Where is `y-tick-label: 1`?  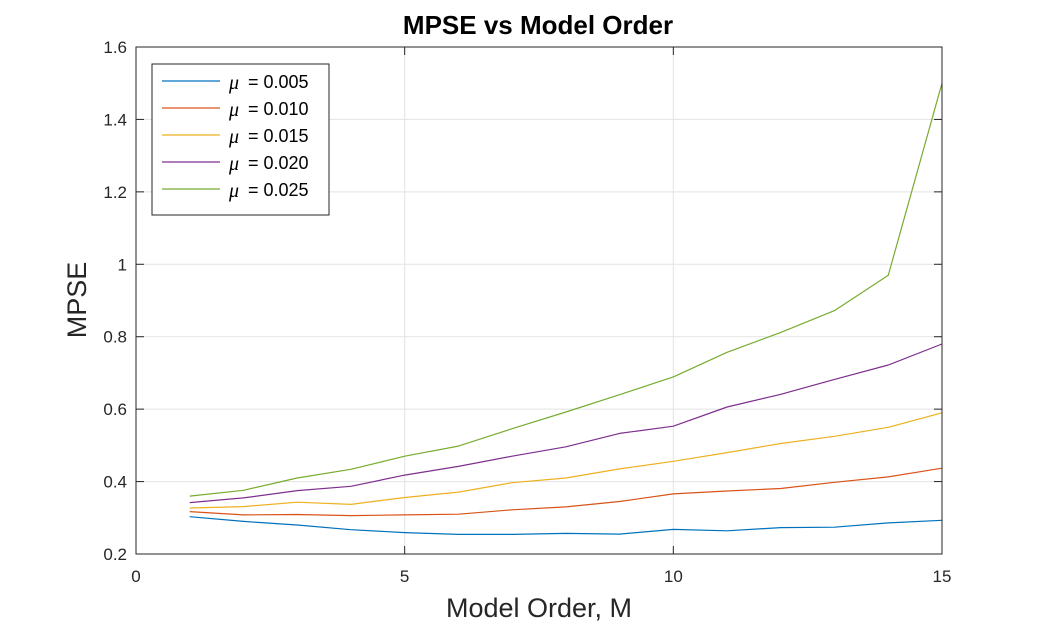 y-tick-label: 1 is located at coordinates (122, 264).